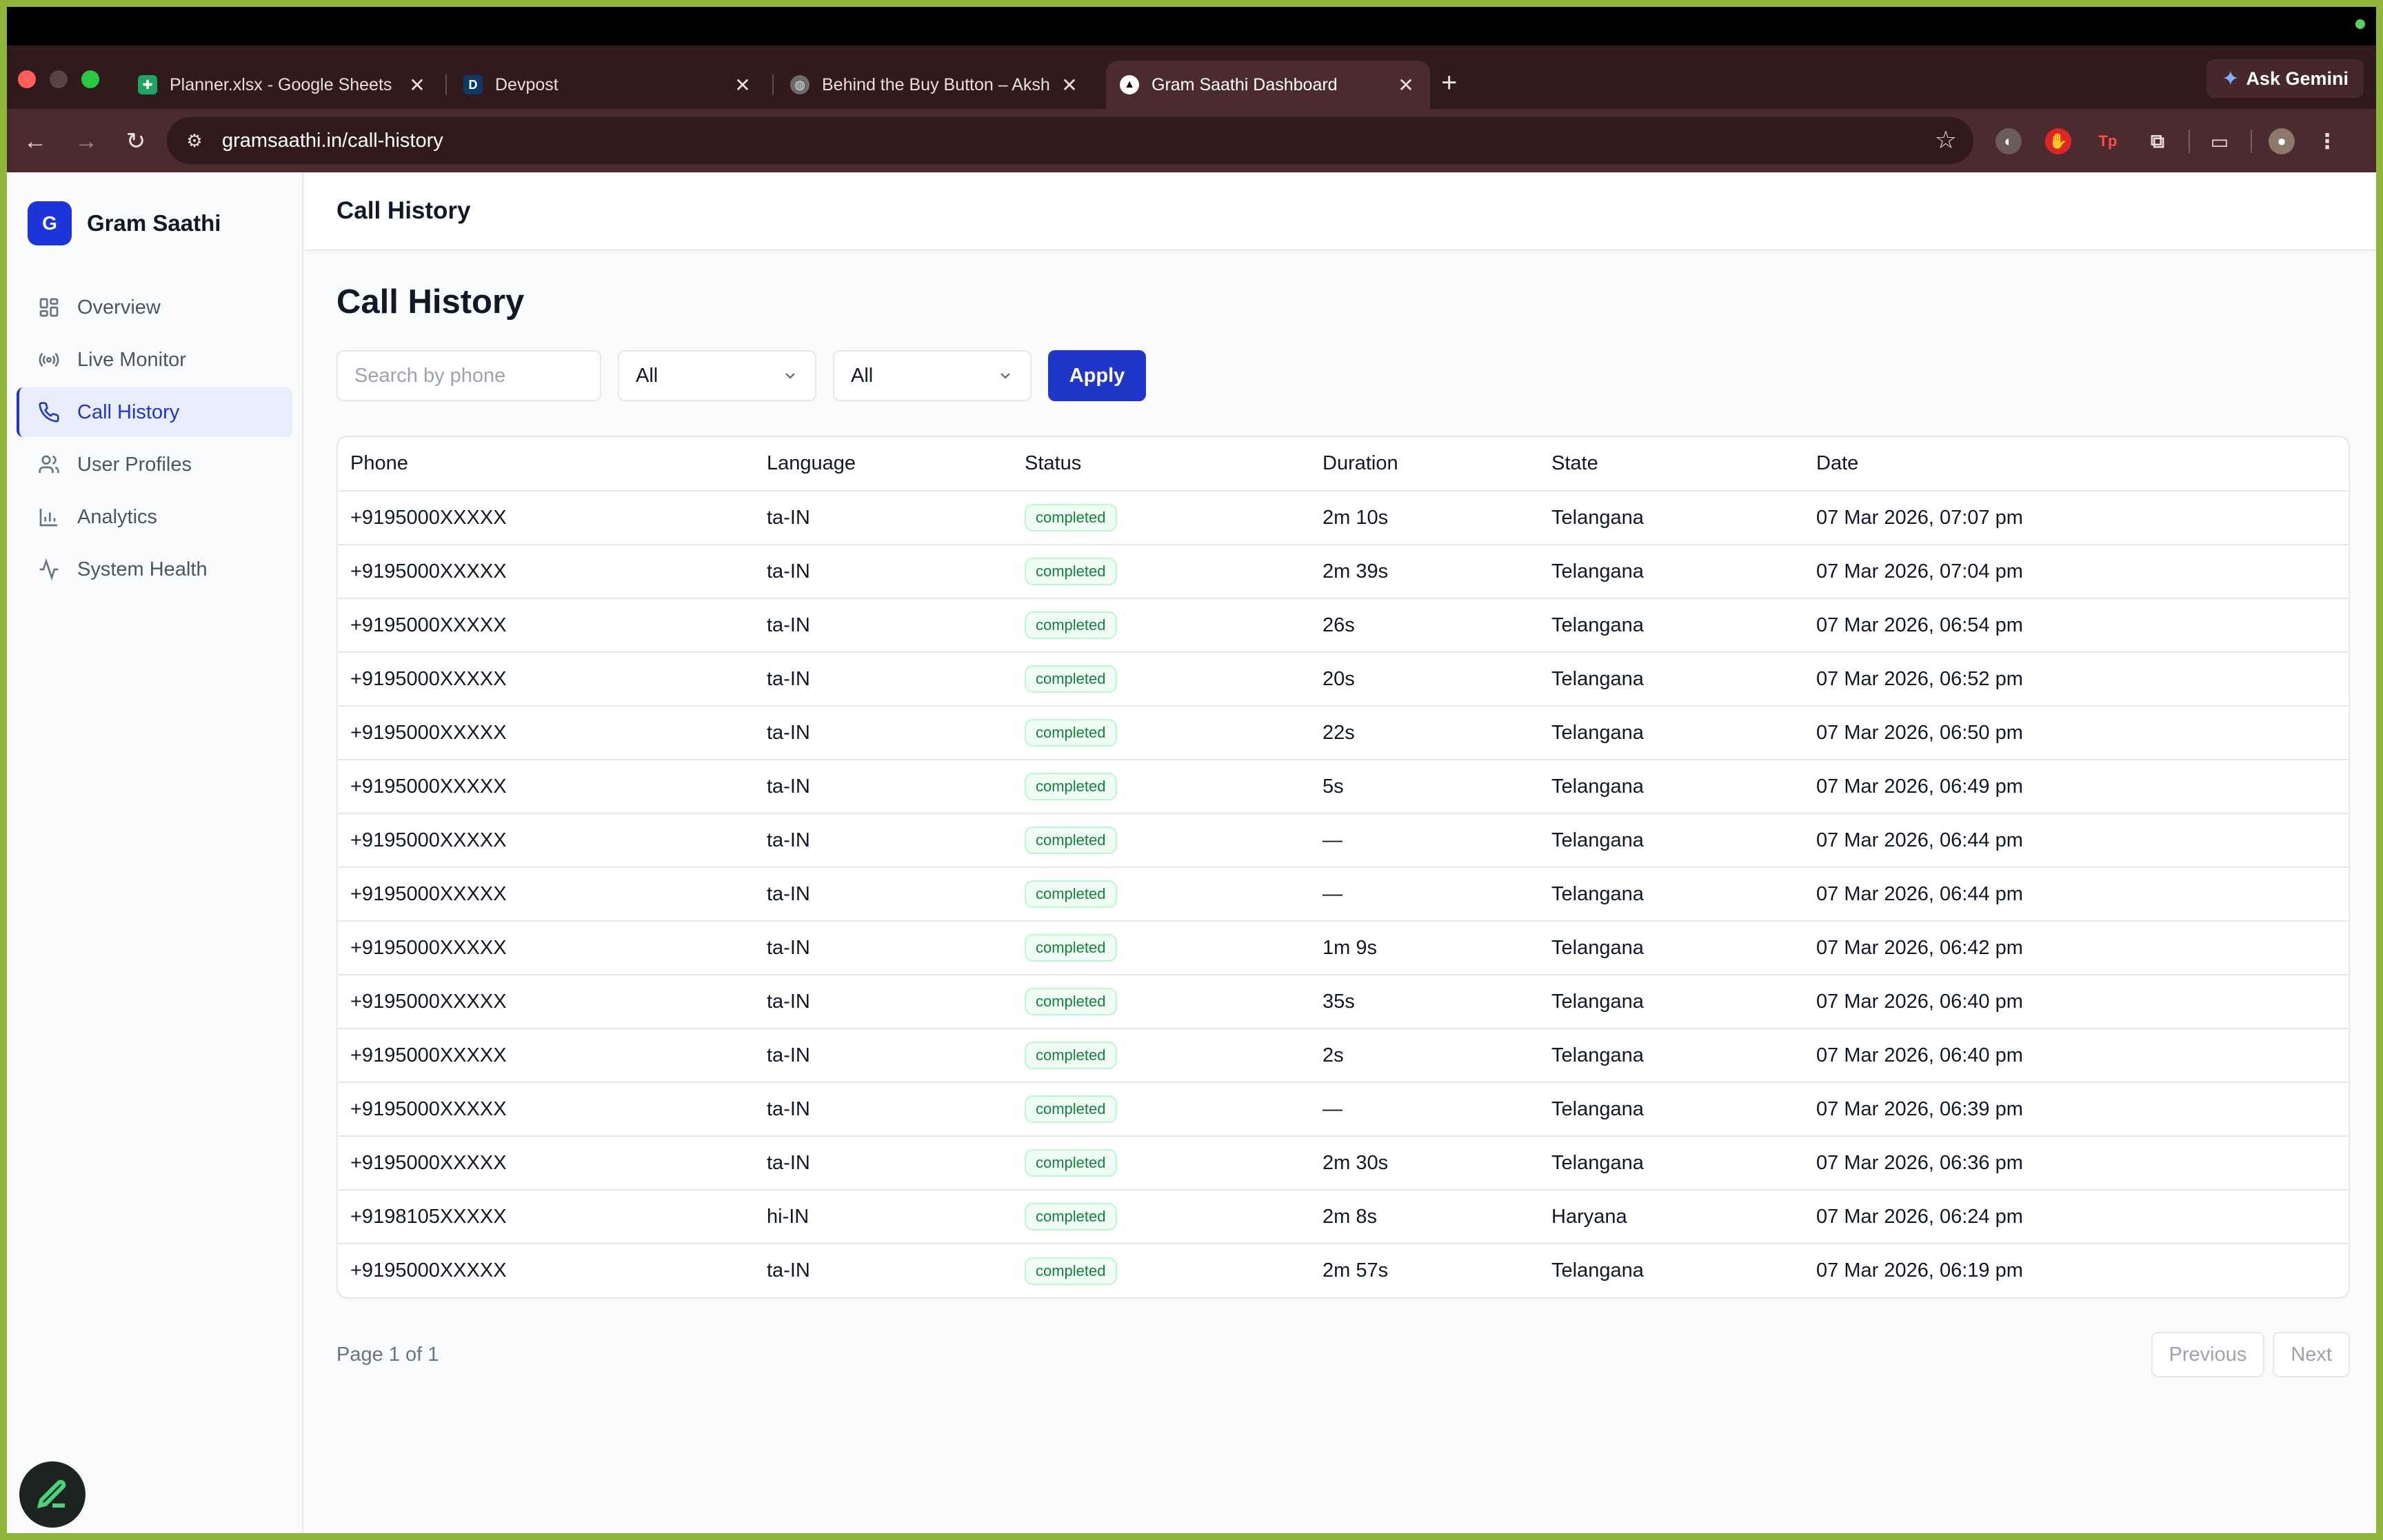  Describe the element at coordinates (154, 308) in the screenshot. I see `sidebar-item-overview: Overview` at that location.